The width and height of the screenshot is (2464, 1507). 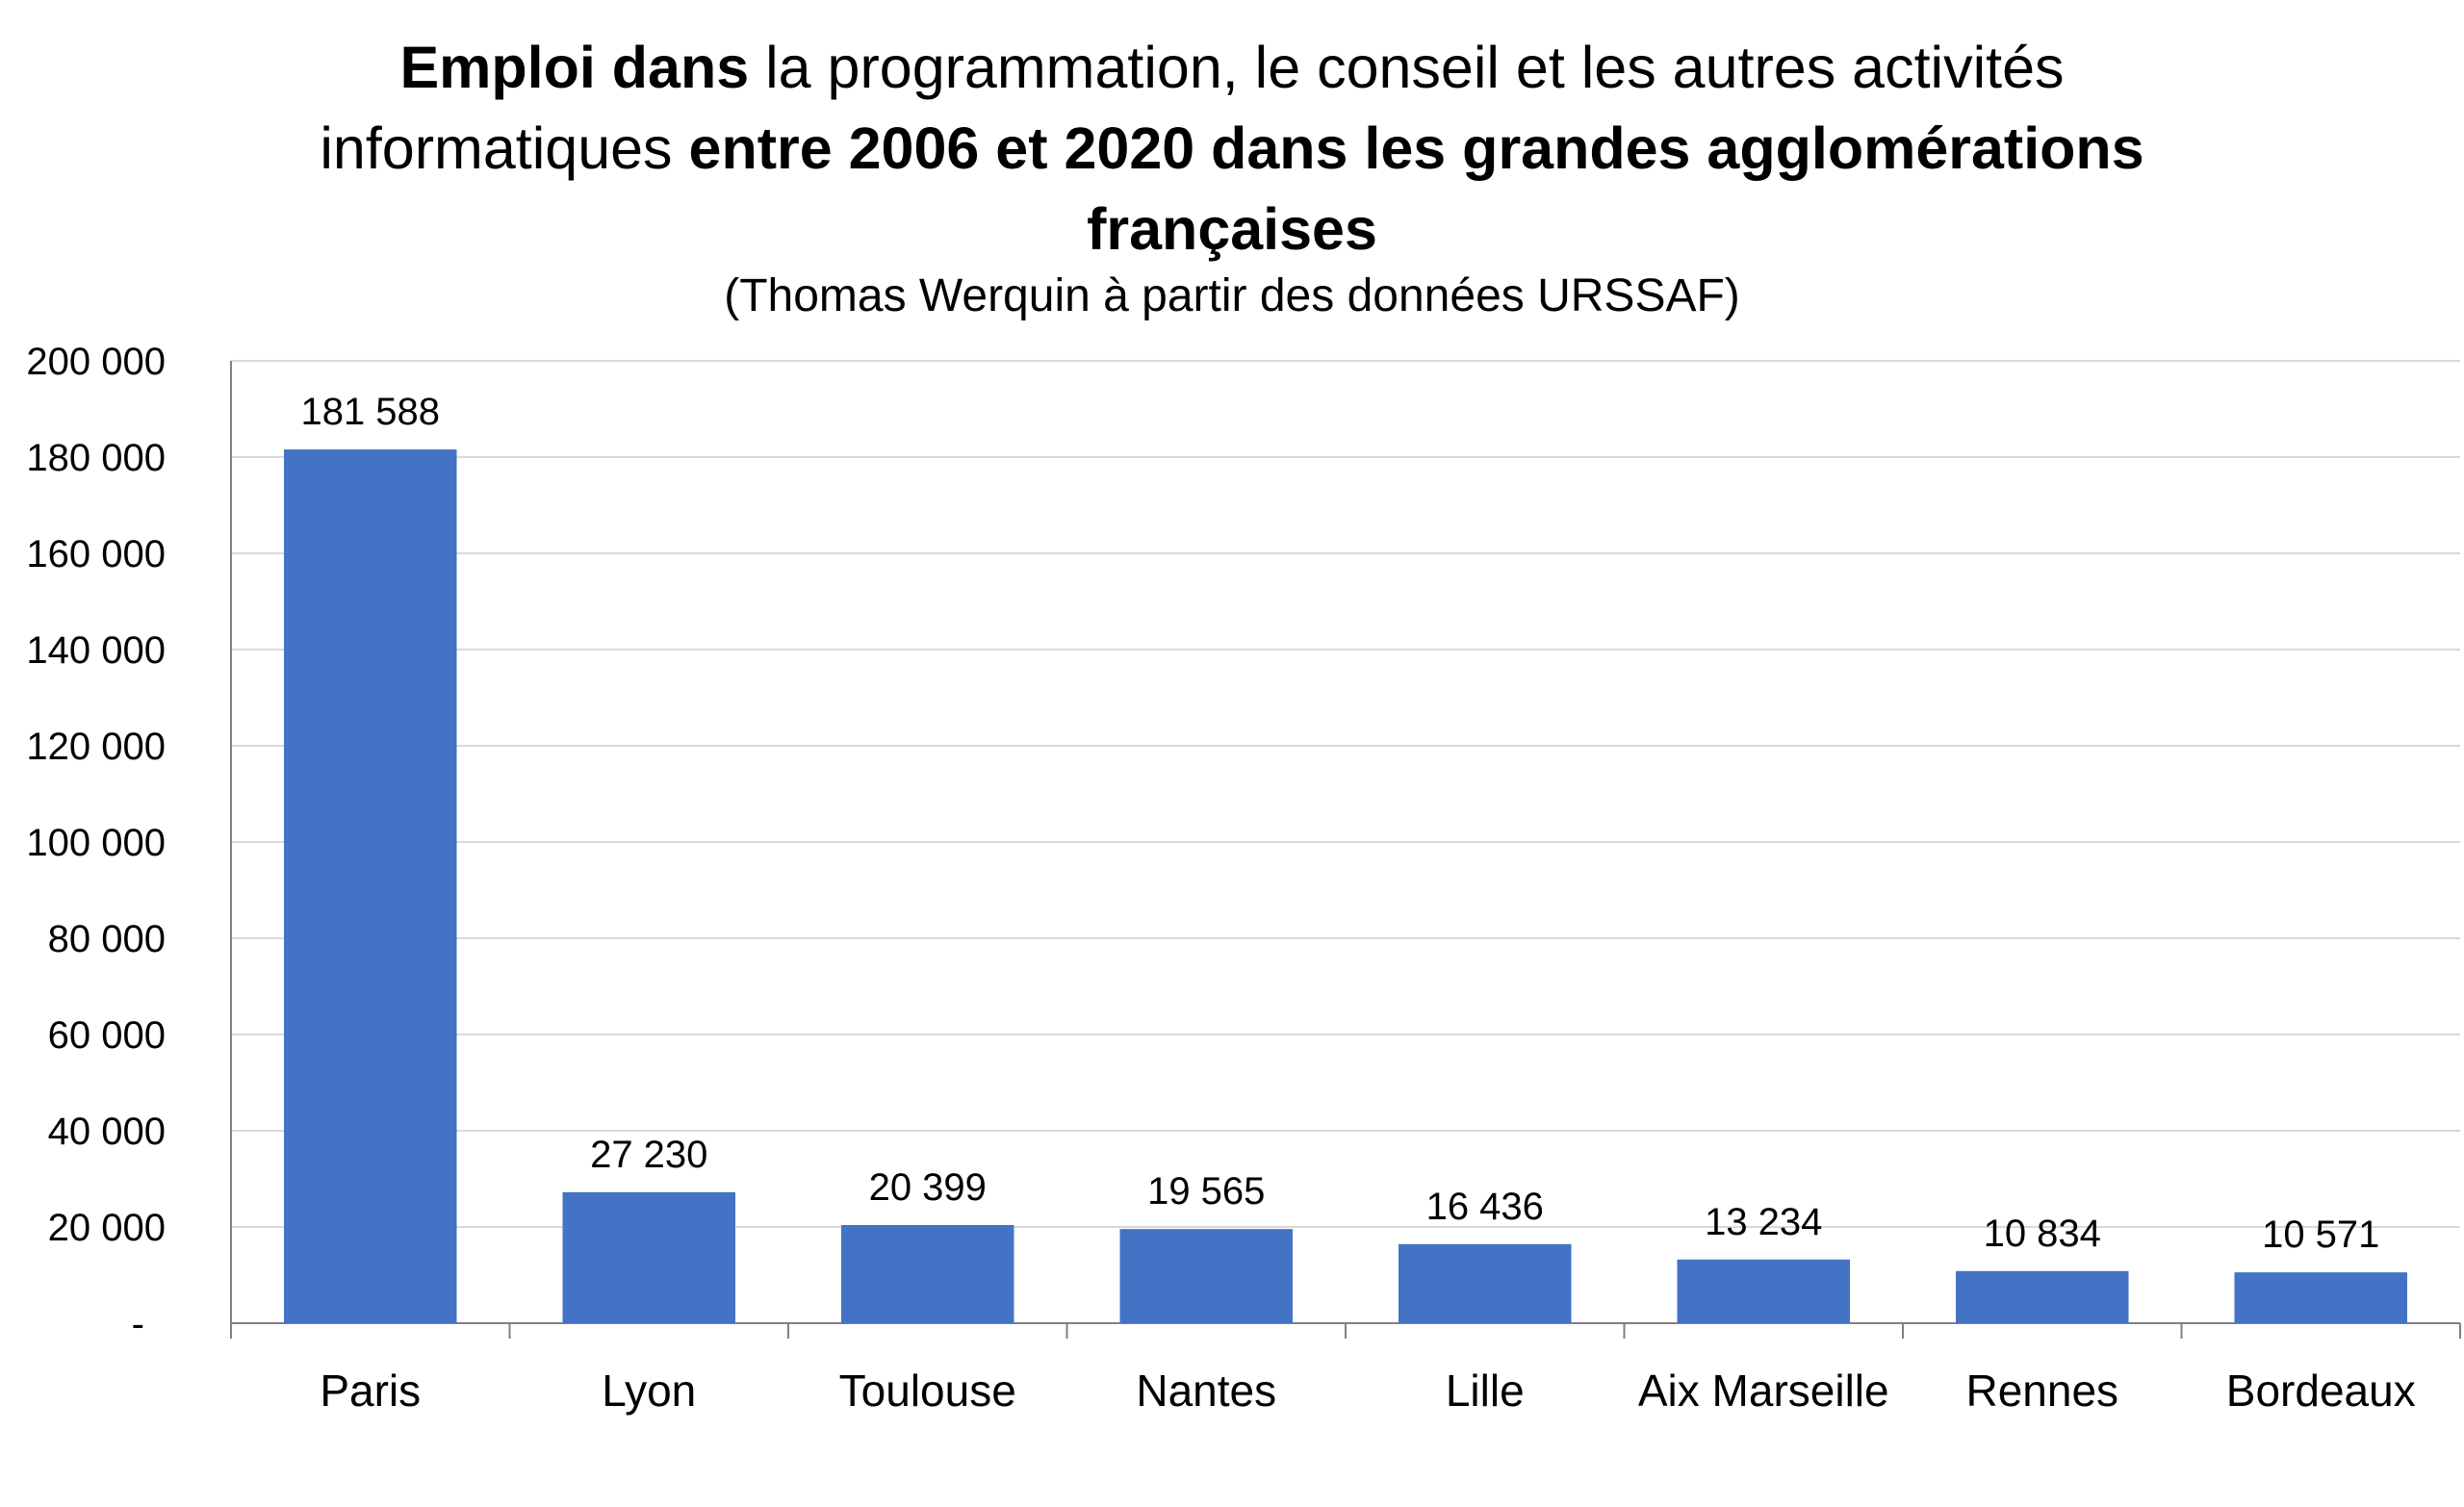 What do you see at coordinates (2320, 1298) in the screenshot?
I see `bar-bordeaux` at bounding box center [2320, 1298].